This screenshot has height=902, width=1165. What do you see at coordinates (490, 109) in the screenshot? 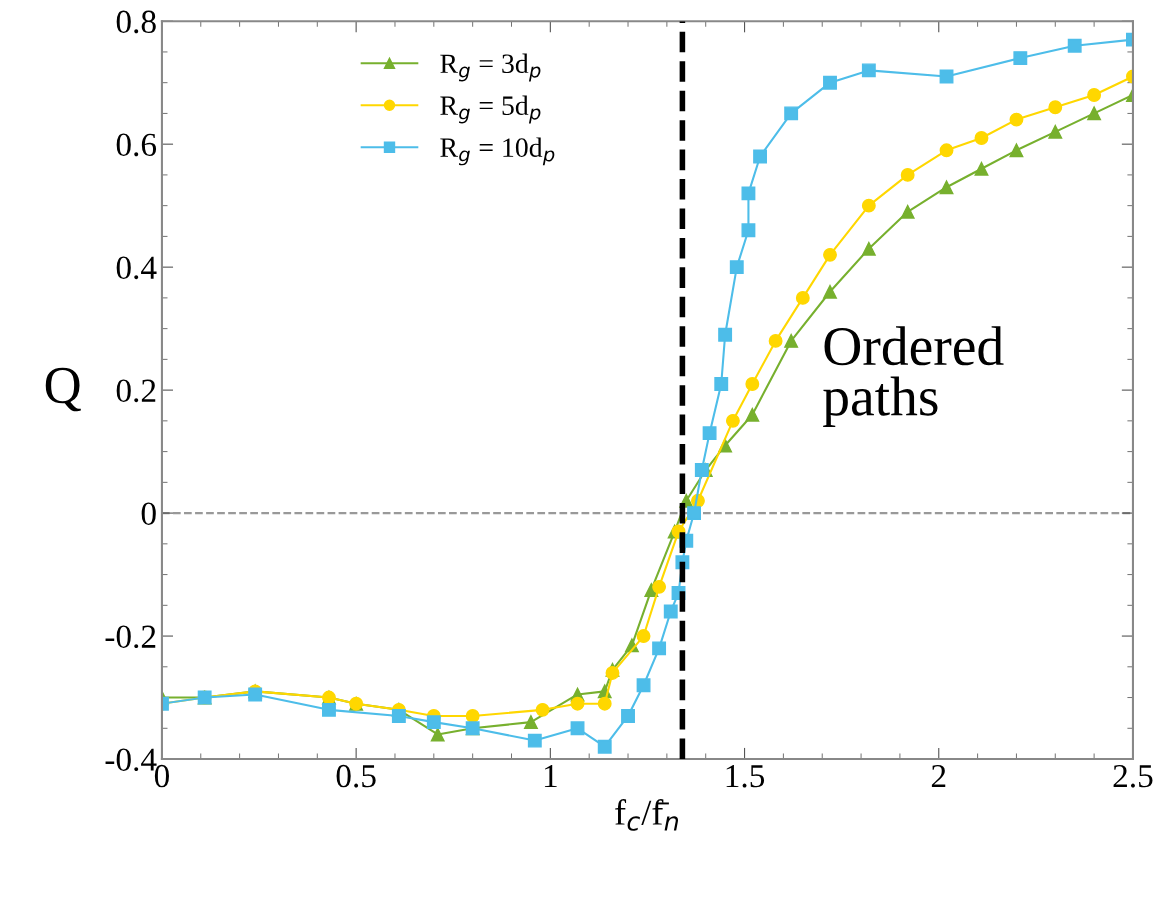
I see `legend-label: R$_{g}$ = 5d$_{p}$` at bounding box center [490, 109].